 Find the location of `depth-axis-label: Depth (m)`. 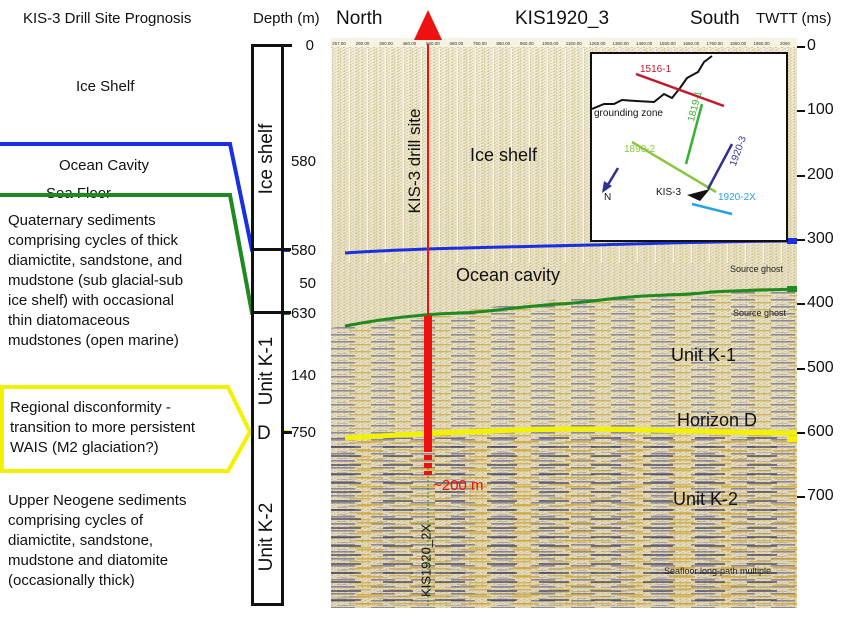

depth-axis-label: Depth (m) is located at coordinates (286, 18).